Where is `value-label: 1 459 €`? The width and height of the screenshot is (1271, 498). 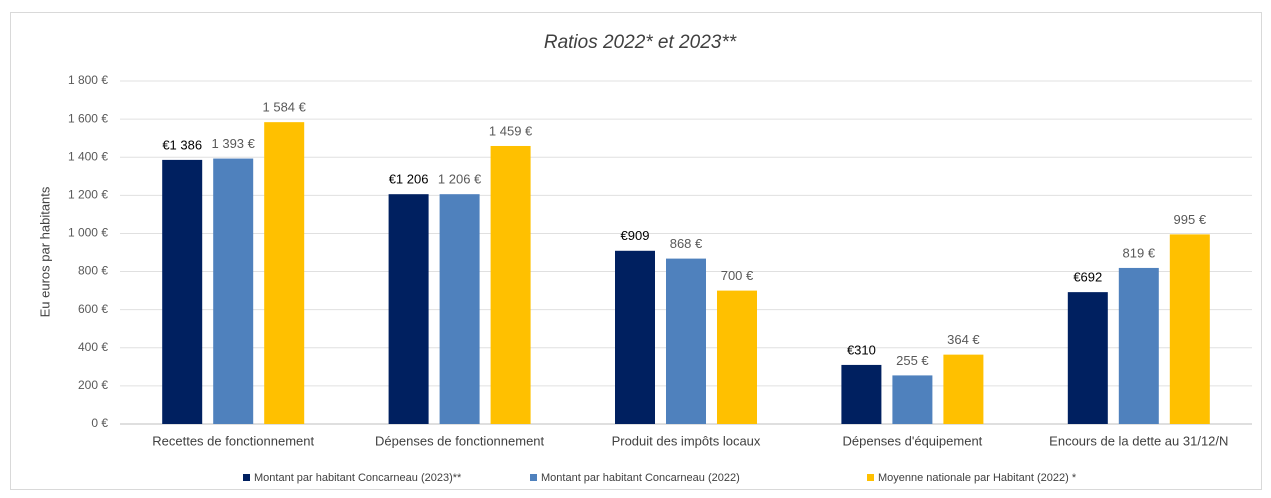
value-label: 1 459 € is located at coordinates (511, 130).